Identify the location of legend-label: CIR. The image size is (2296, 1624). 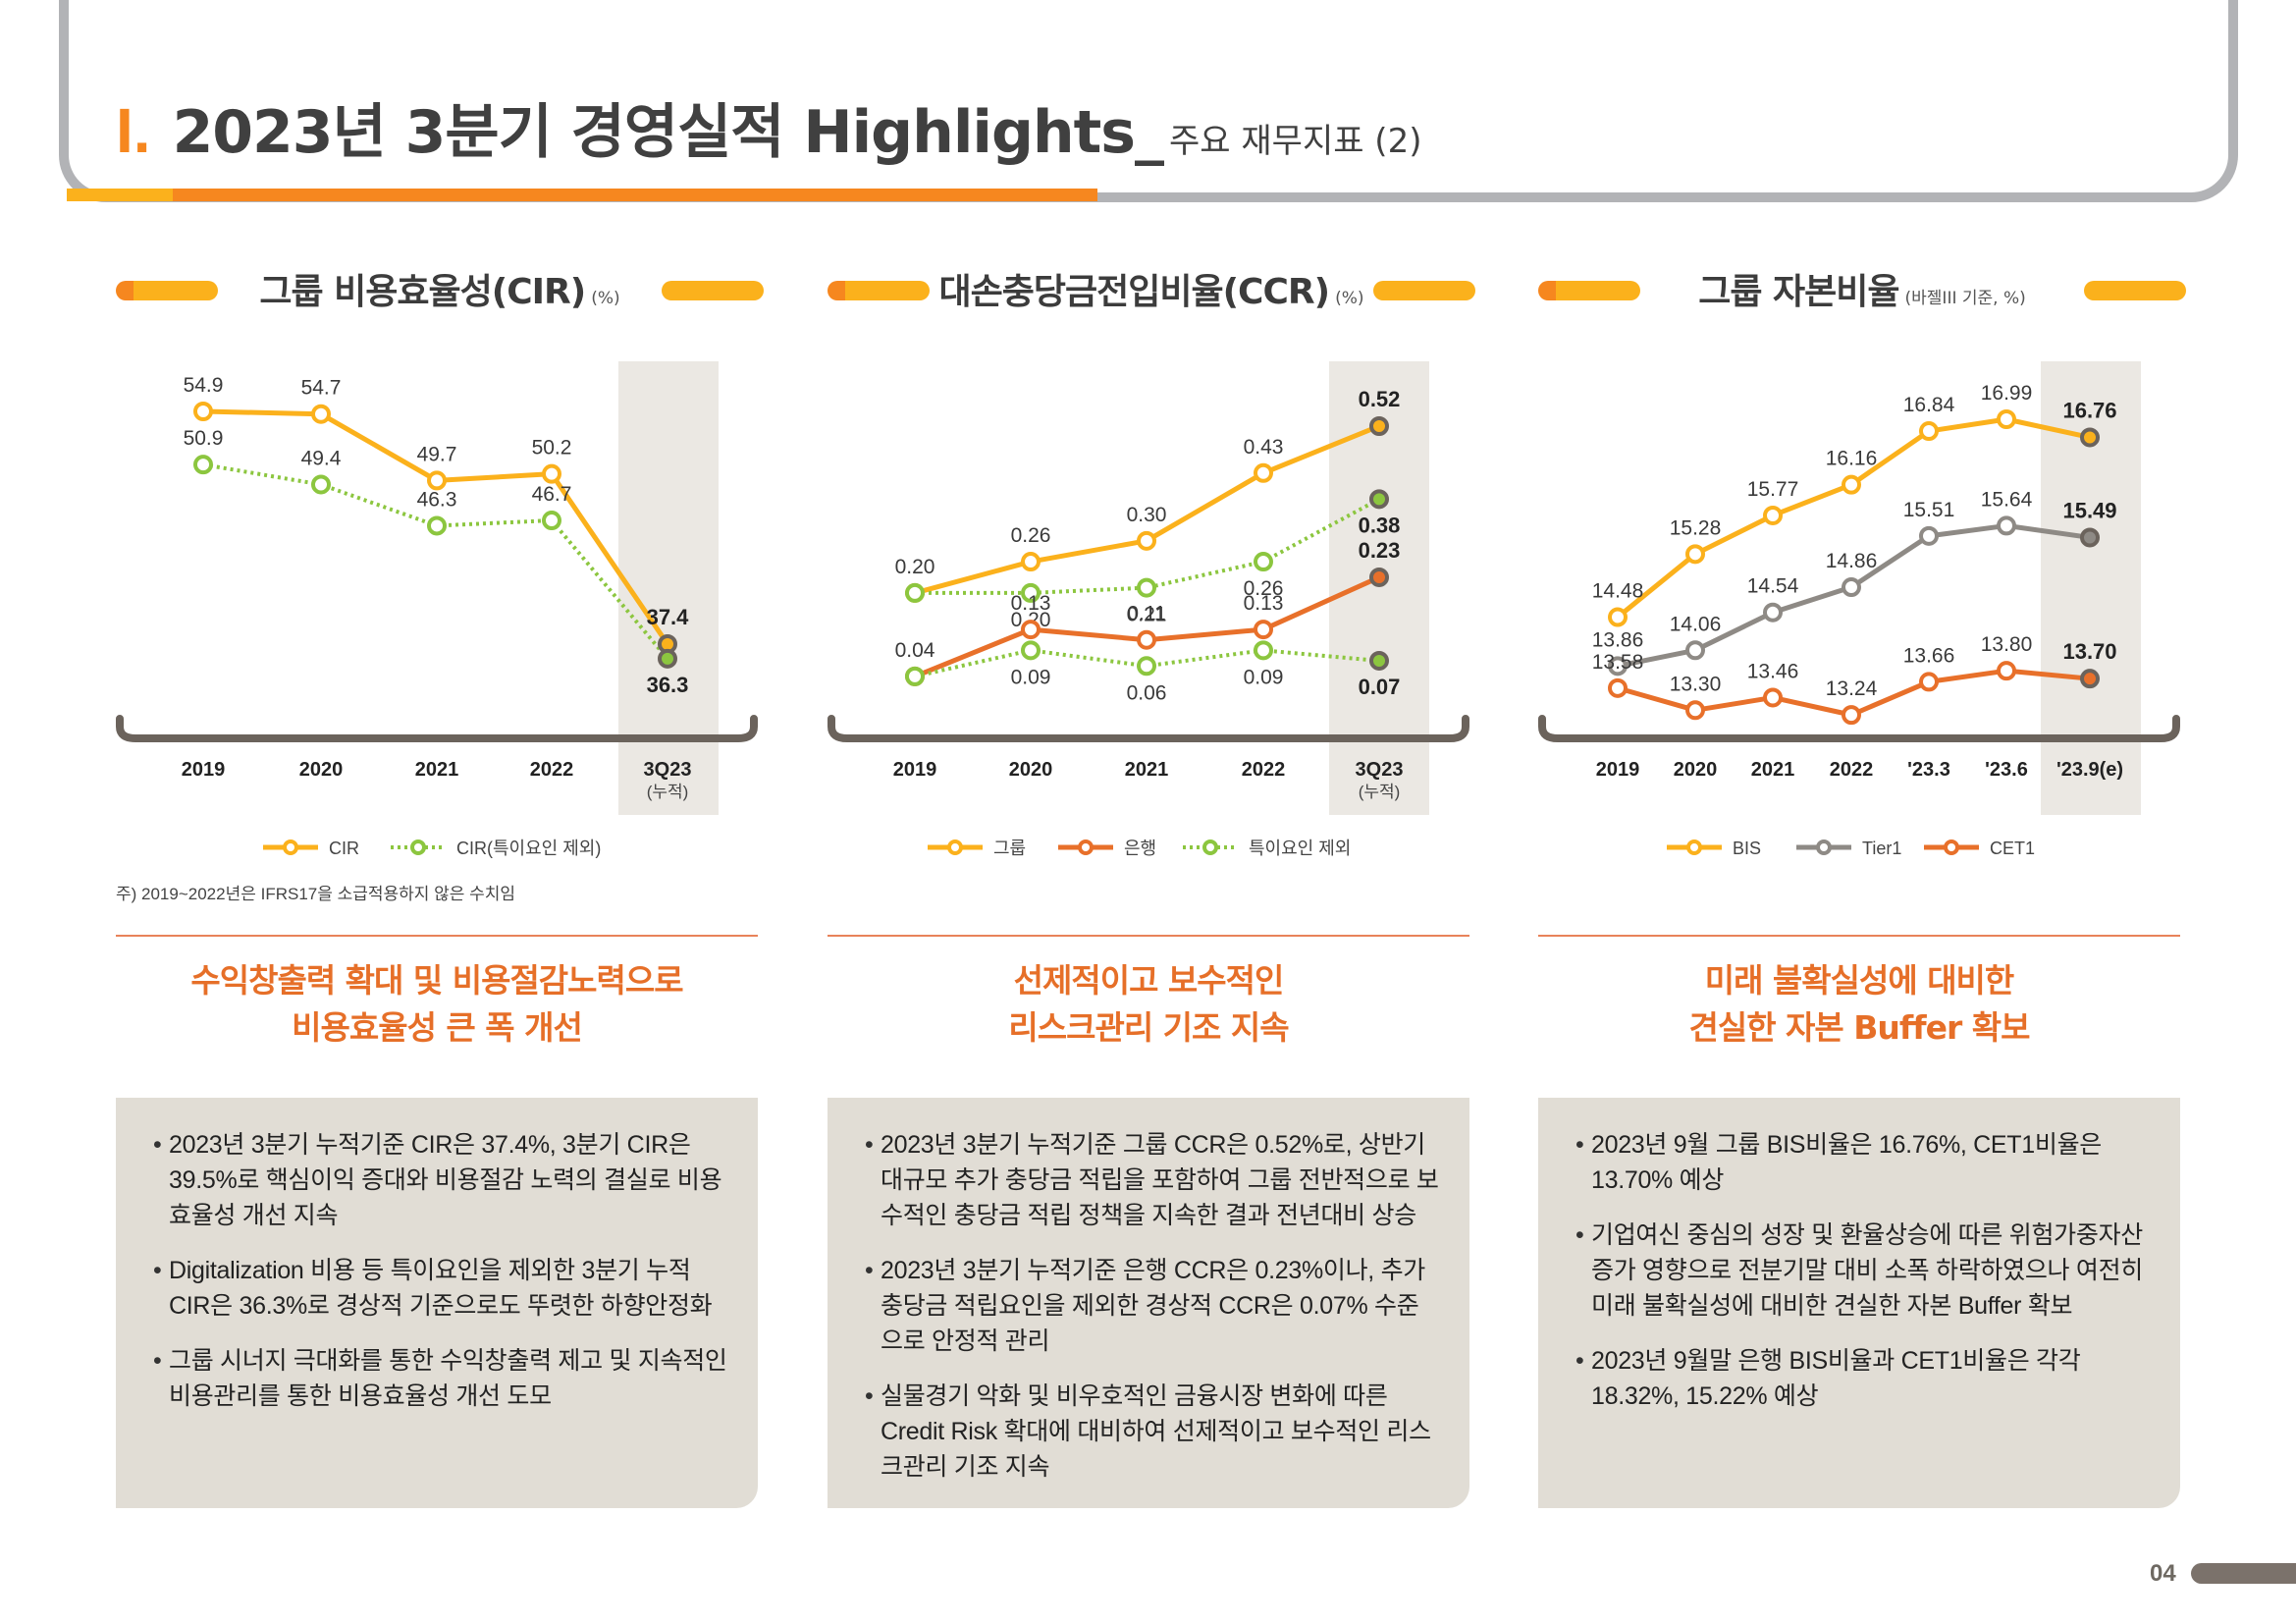
(344, 848).